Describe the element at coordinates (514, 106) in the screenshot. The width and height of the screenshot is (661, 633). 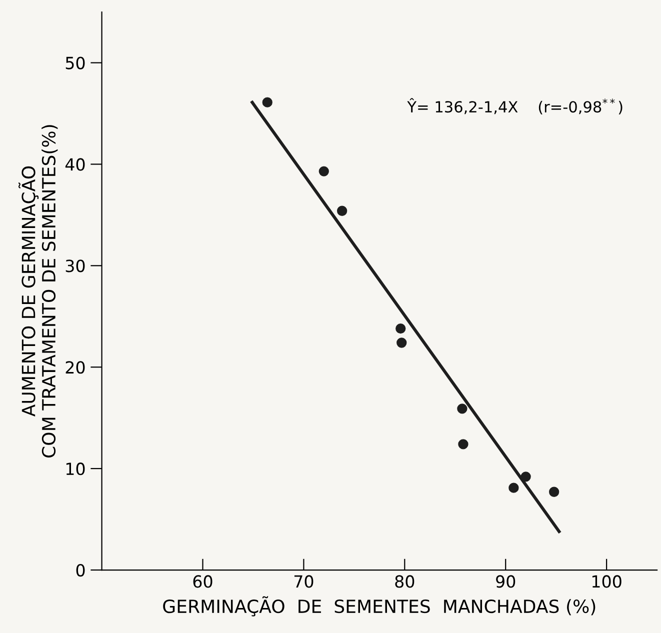
I see `annotation: Ŷ= 136,2-1,4X (r=-0,98$^{**}$)` at that location.